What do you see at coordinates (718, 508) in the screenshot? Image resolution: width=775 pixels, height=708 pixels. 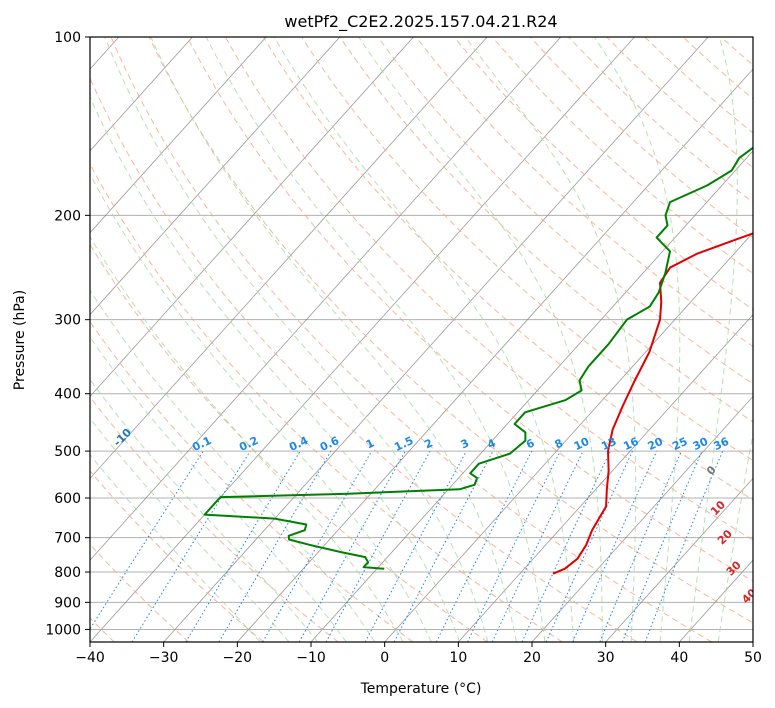 I see `moist-adiabat-label: 10` at bounding box center [718, 508].